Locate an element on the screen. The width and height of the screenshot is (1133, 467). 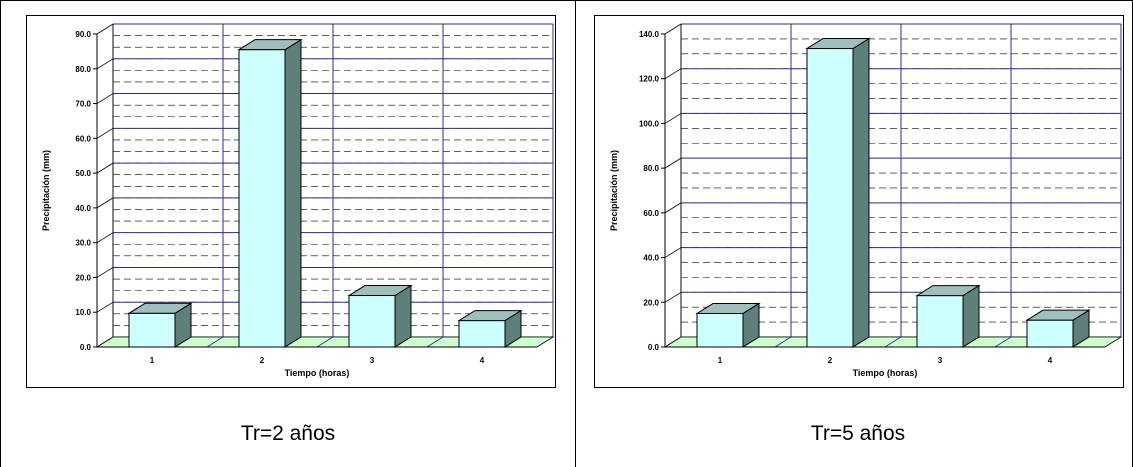
y-tick-label: 90.0 is located at coordinates (83, 34).